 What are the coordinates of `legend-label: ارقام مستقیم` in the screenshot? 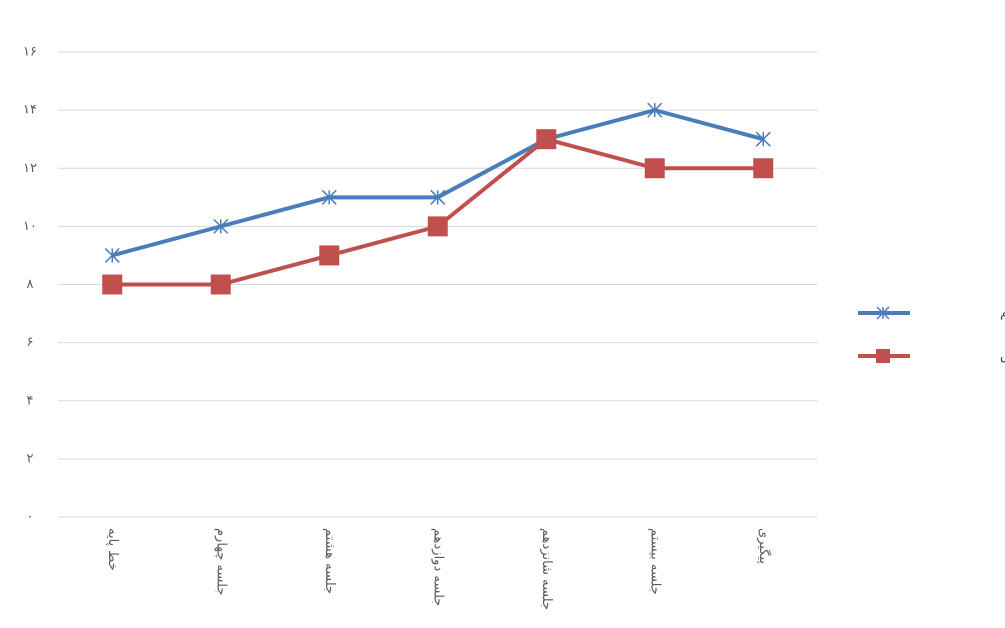 It's located at (1002, 313).